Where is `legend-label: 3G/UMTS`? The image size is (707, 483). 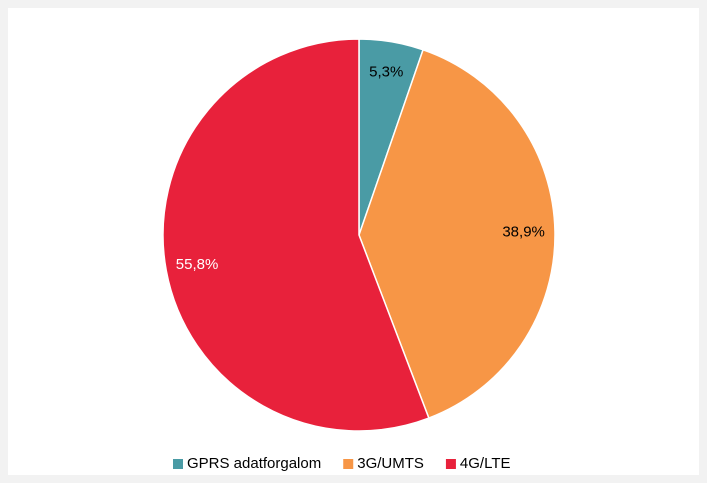
legend-label: 3G/UMTS is located at coordinates (390, 463).